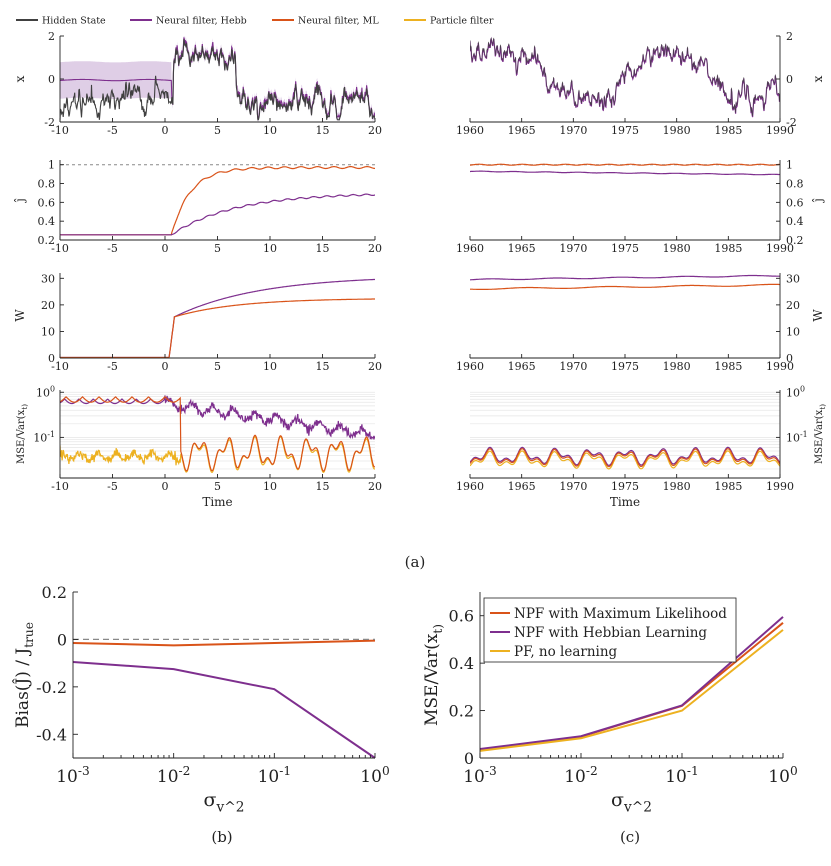 This screenshot has height=866, width=831. What do you see at coordinates (820, 434) in the screenshot?
I see `y-axis-label: MSE/Var(xt)` at bounding box center [820, 434].